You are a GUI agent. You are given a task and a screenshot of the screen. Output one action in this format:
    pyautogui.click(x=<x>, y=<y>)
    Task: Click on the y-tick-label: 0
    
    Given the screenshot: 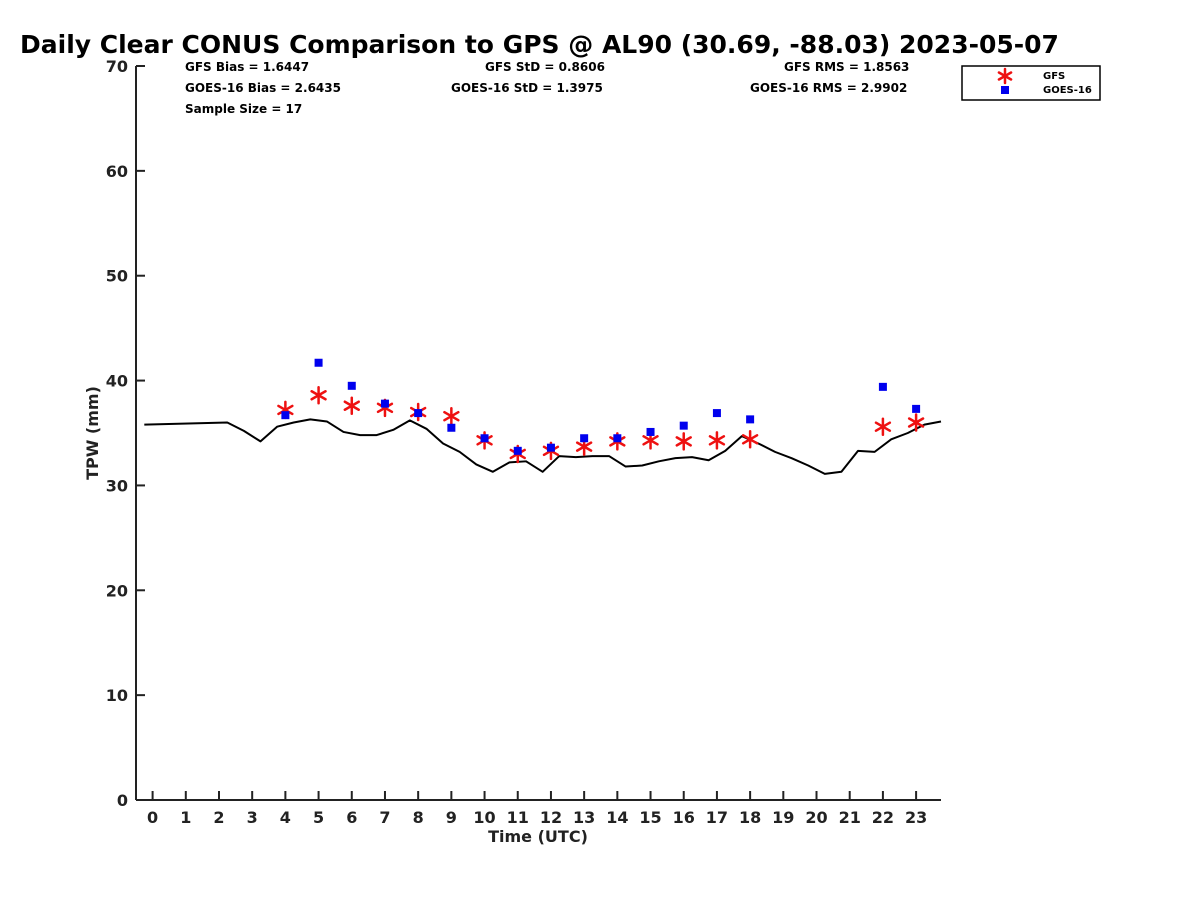 What is the action you would take?
    pyautogui.click(x=122, y=800)
    